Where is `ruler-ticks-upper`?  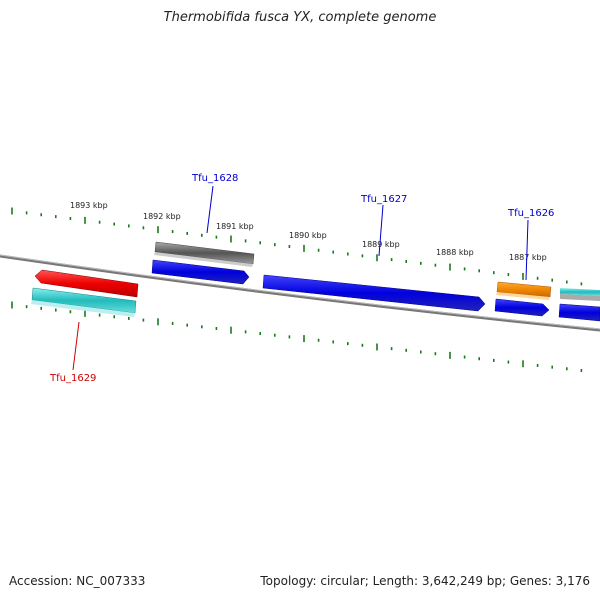
ruler-ticks-upper is located at coordinates (297, 246).